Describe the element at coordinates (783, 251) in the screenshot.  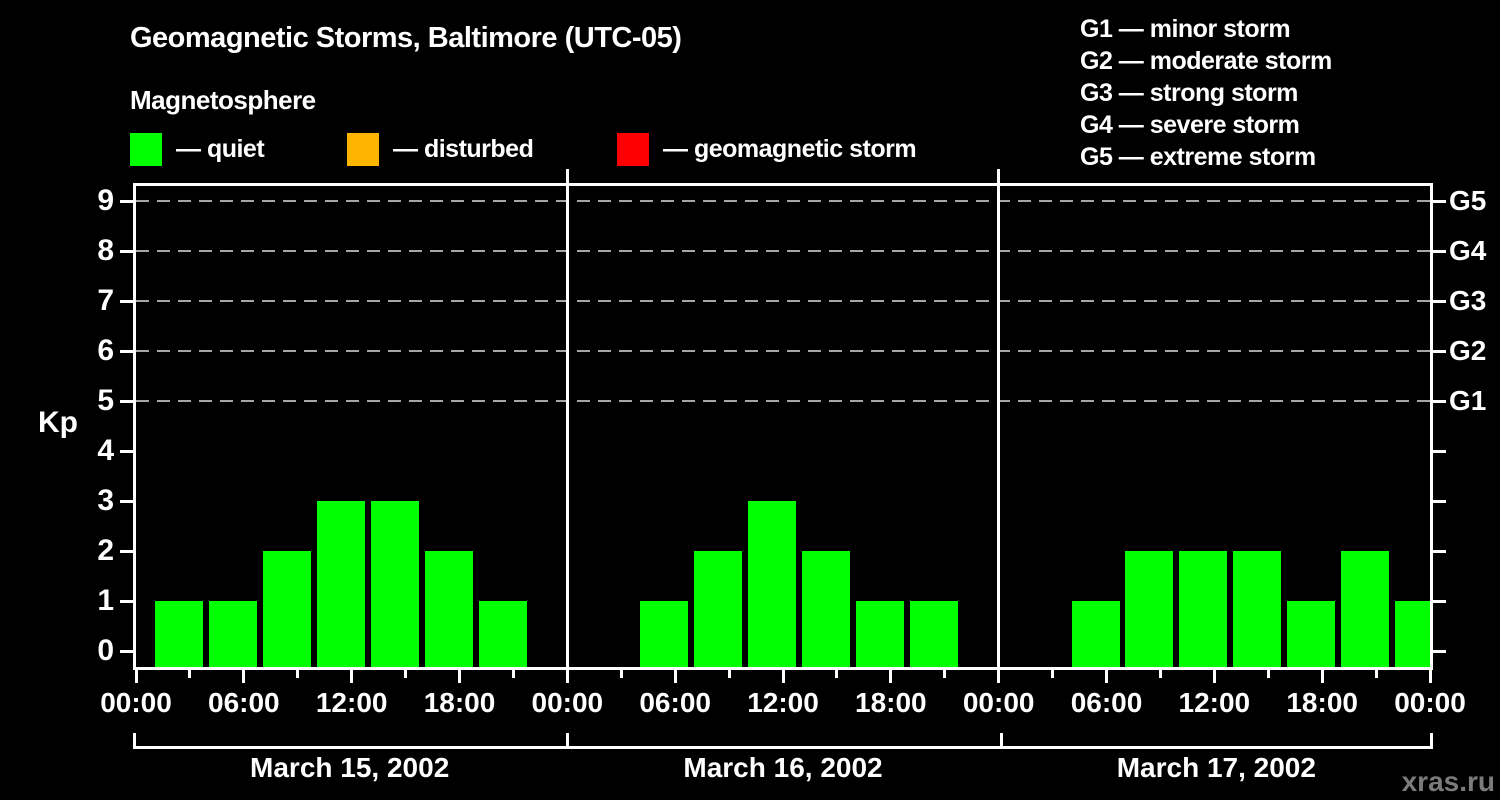
I see `gridline-kp8` at that location.